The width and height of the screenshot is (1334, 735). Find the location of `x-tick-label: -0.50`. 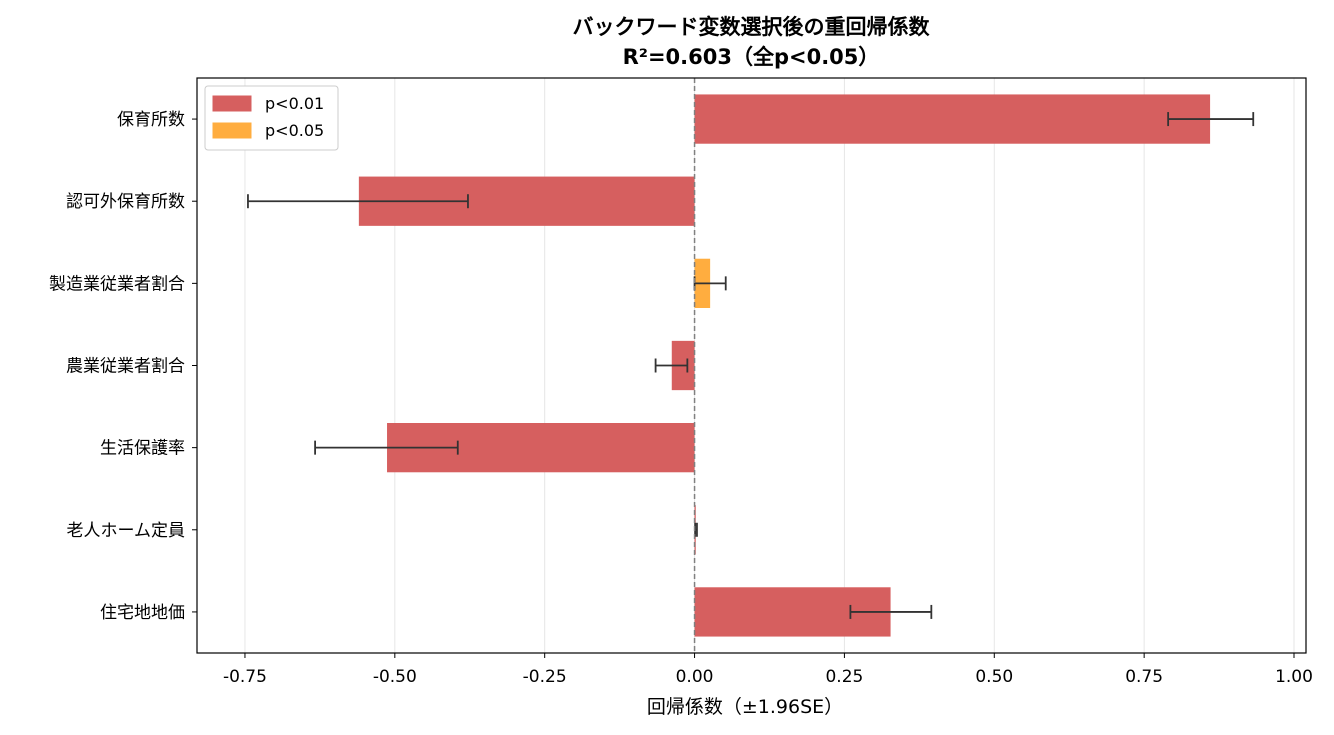

x-tick-label: -0.50 is located at coordinates (395, 677).